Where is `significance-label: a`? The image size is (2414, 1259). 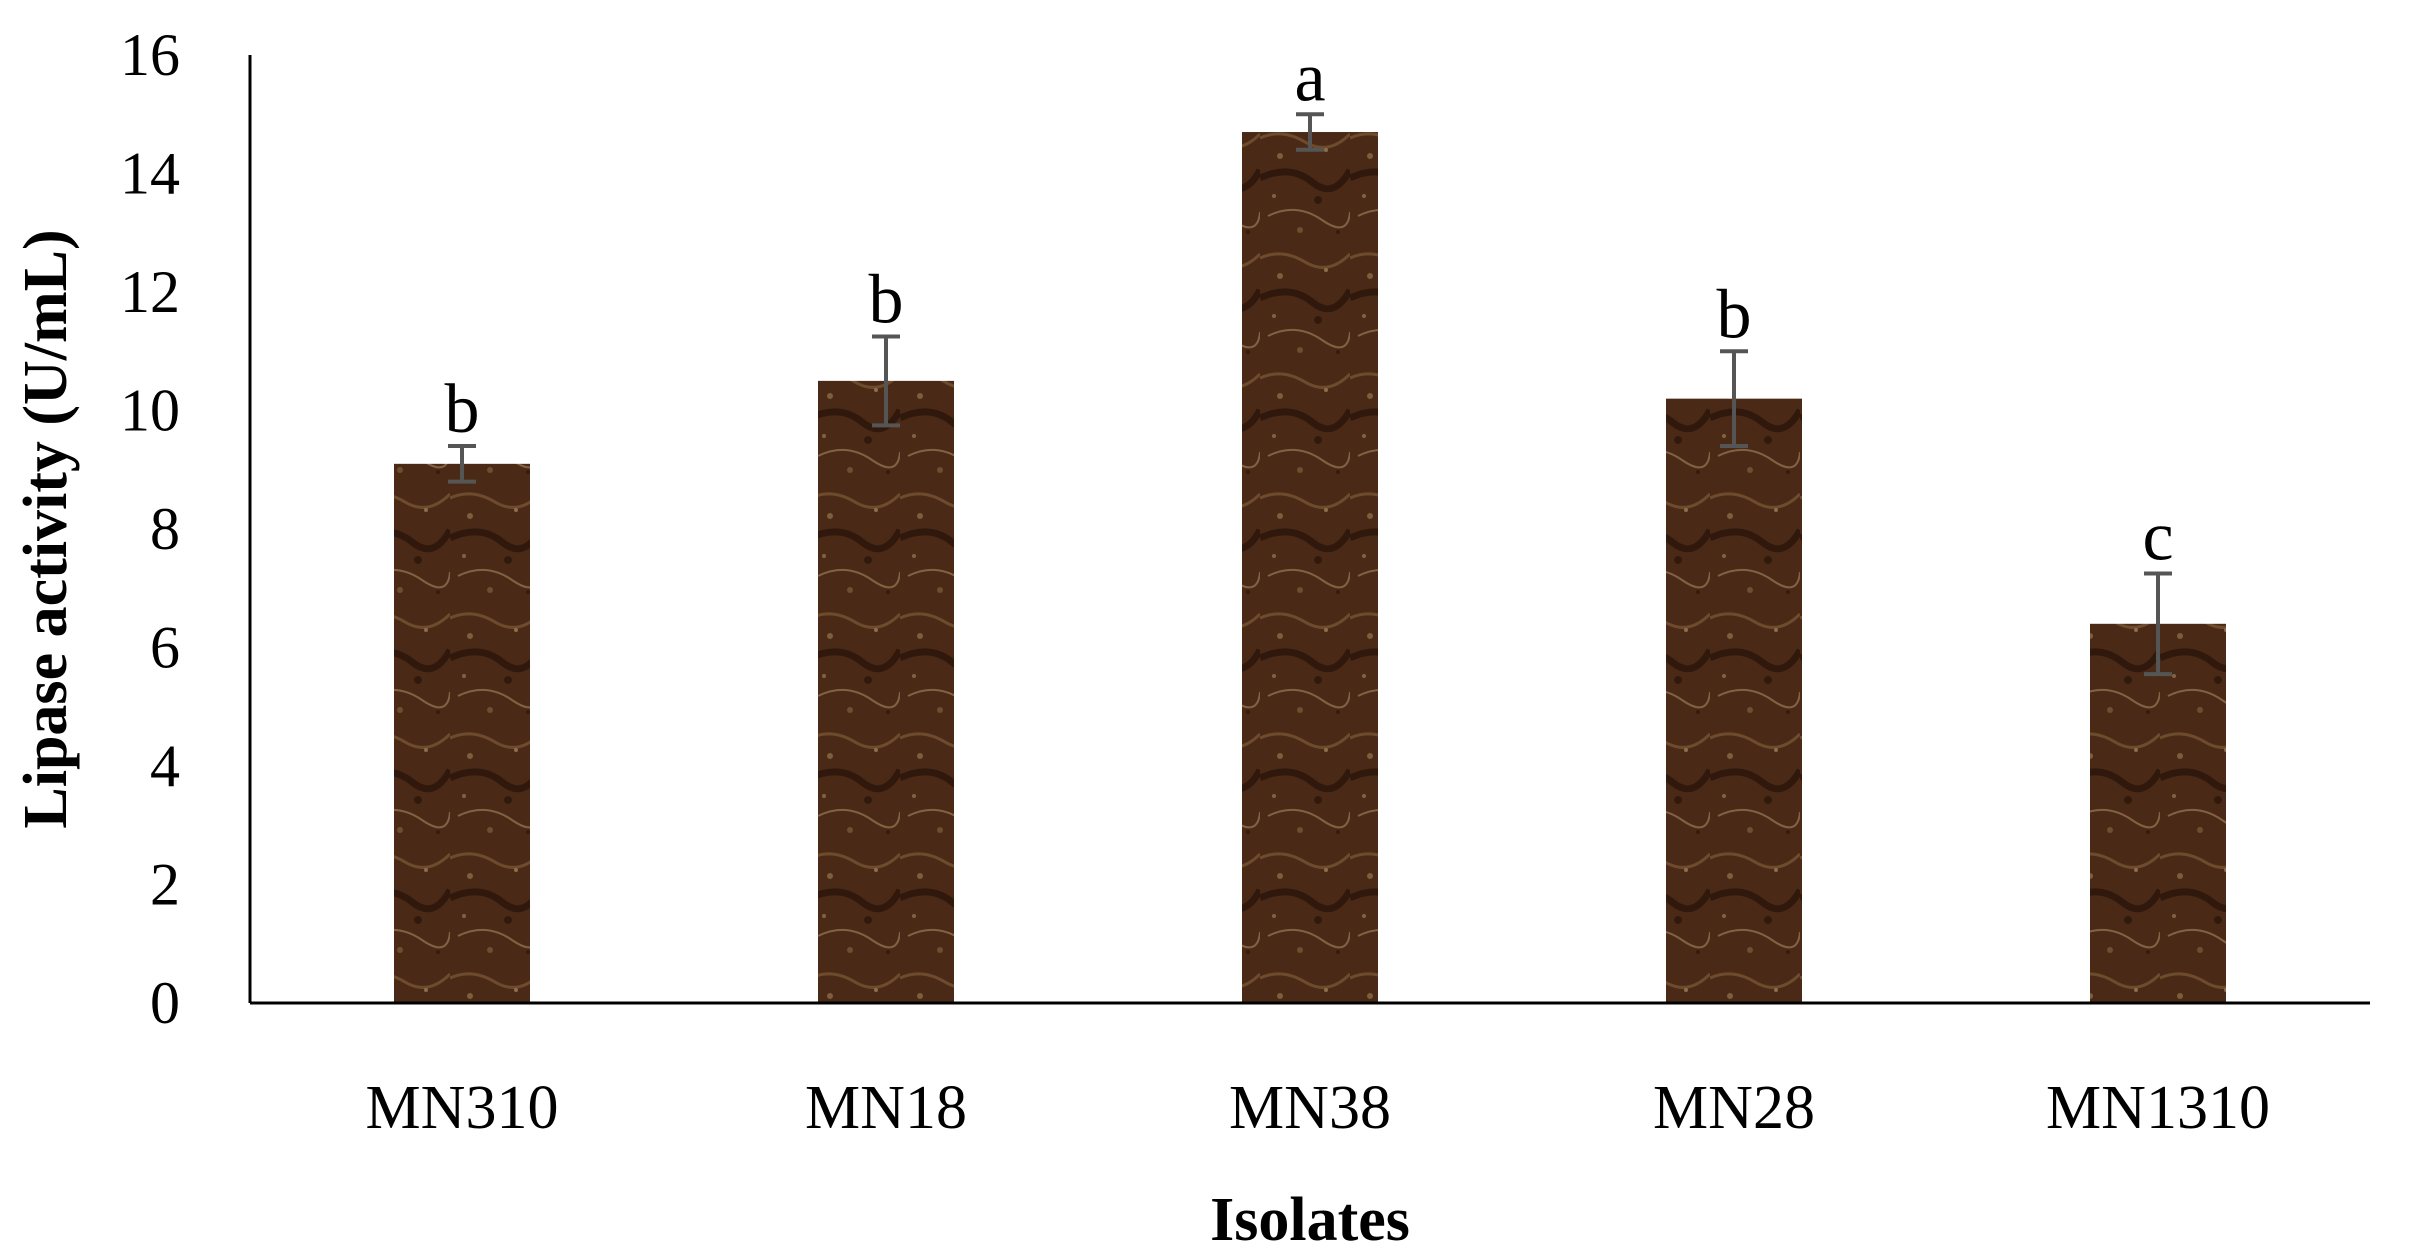
significance-label: a is located at coordinates (1309, 77).